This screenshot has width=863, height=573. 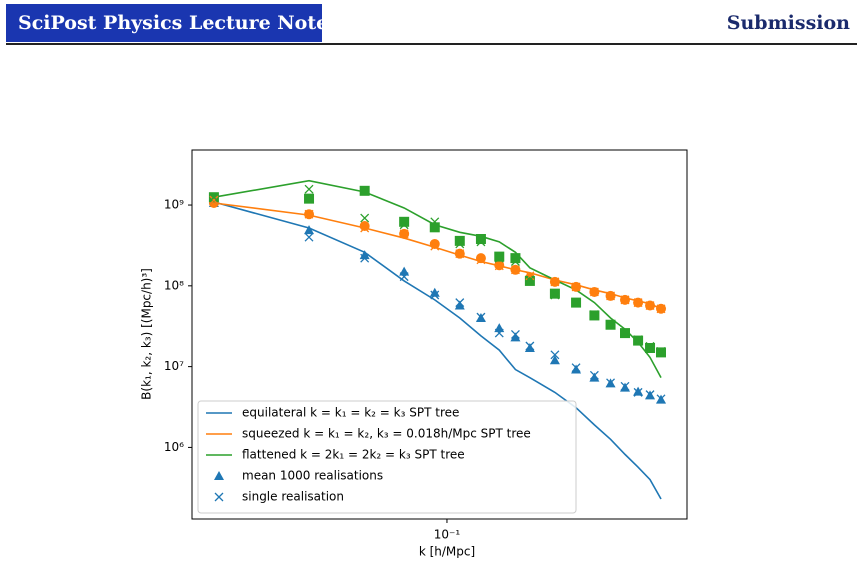 I want to click on y-tick-label: 10⁶, so click(x=174, y=447).